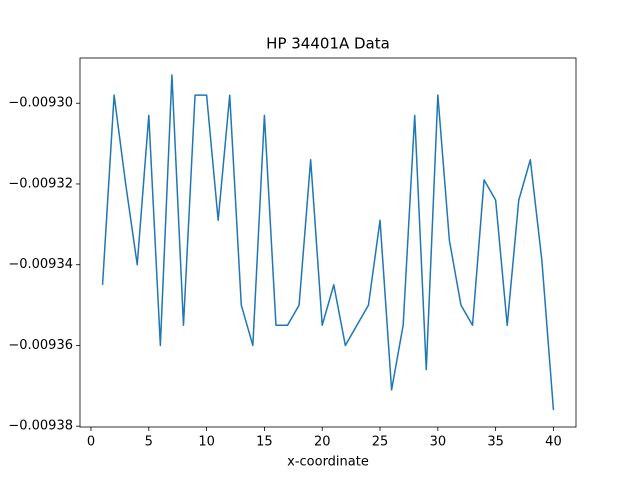 This screenshot has width=640, height=480. I want to click on y-tick-label: −0.00936, so click(40, 345).